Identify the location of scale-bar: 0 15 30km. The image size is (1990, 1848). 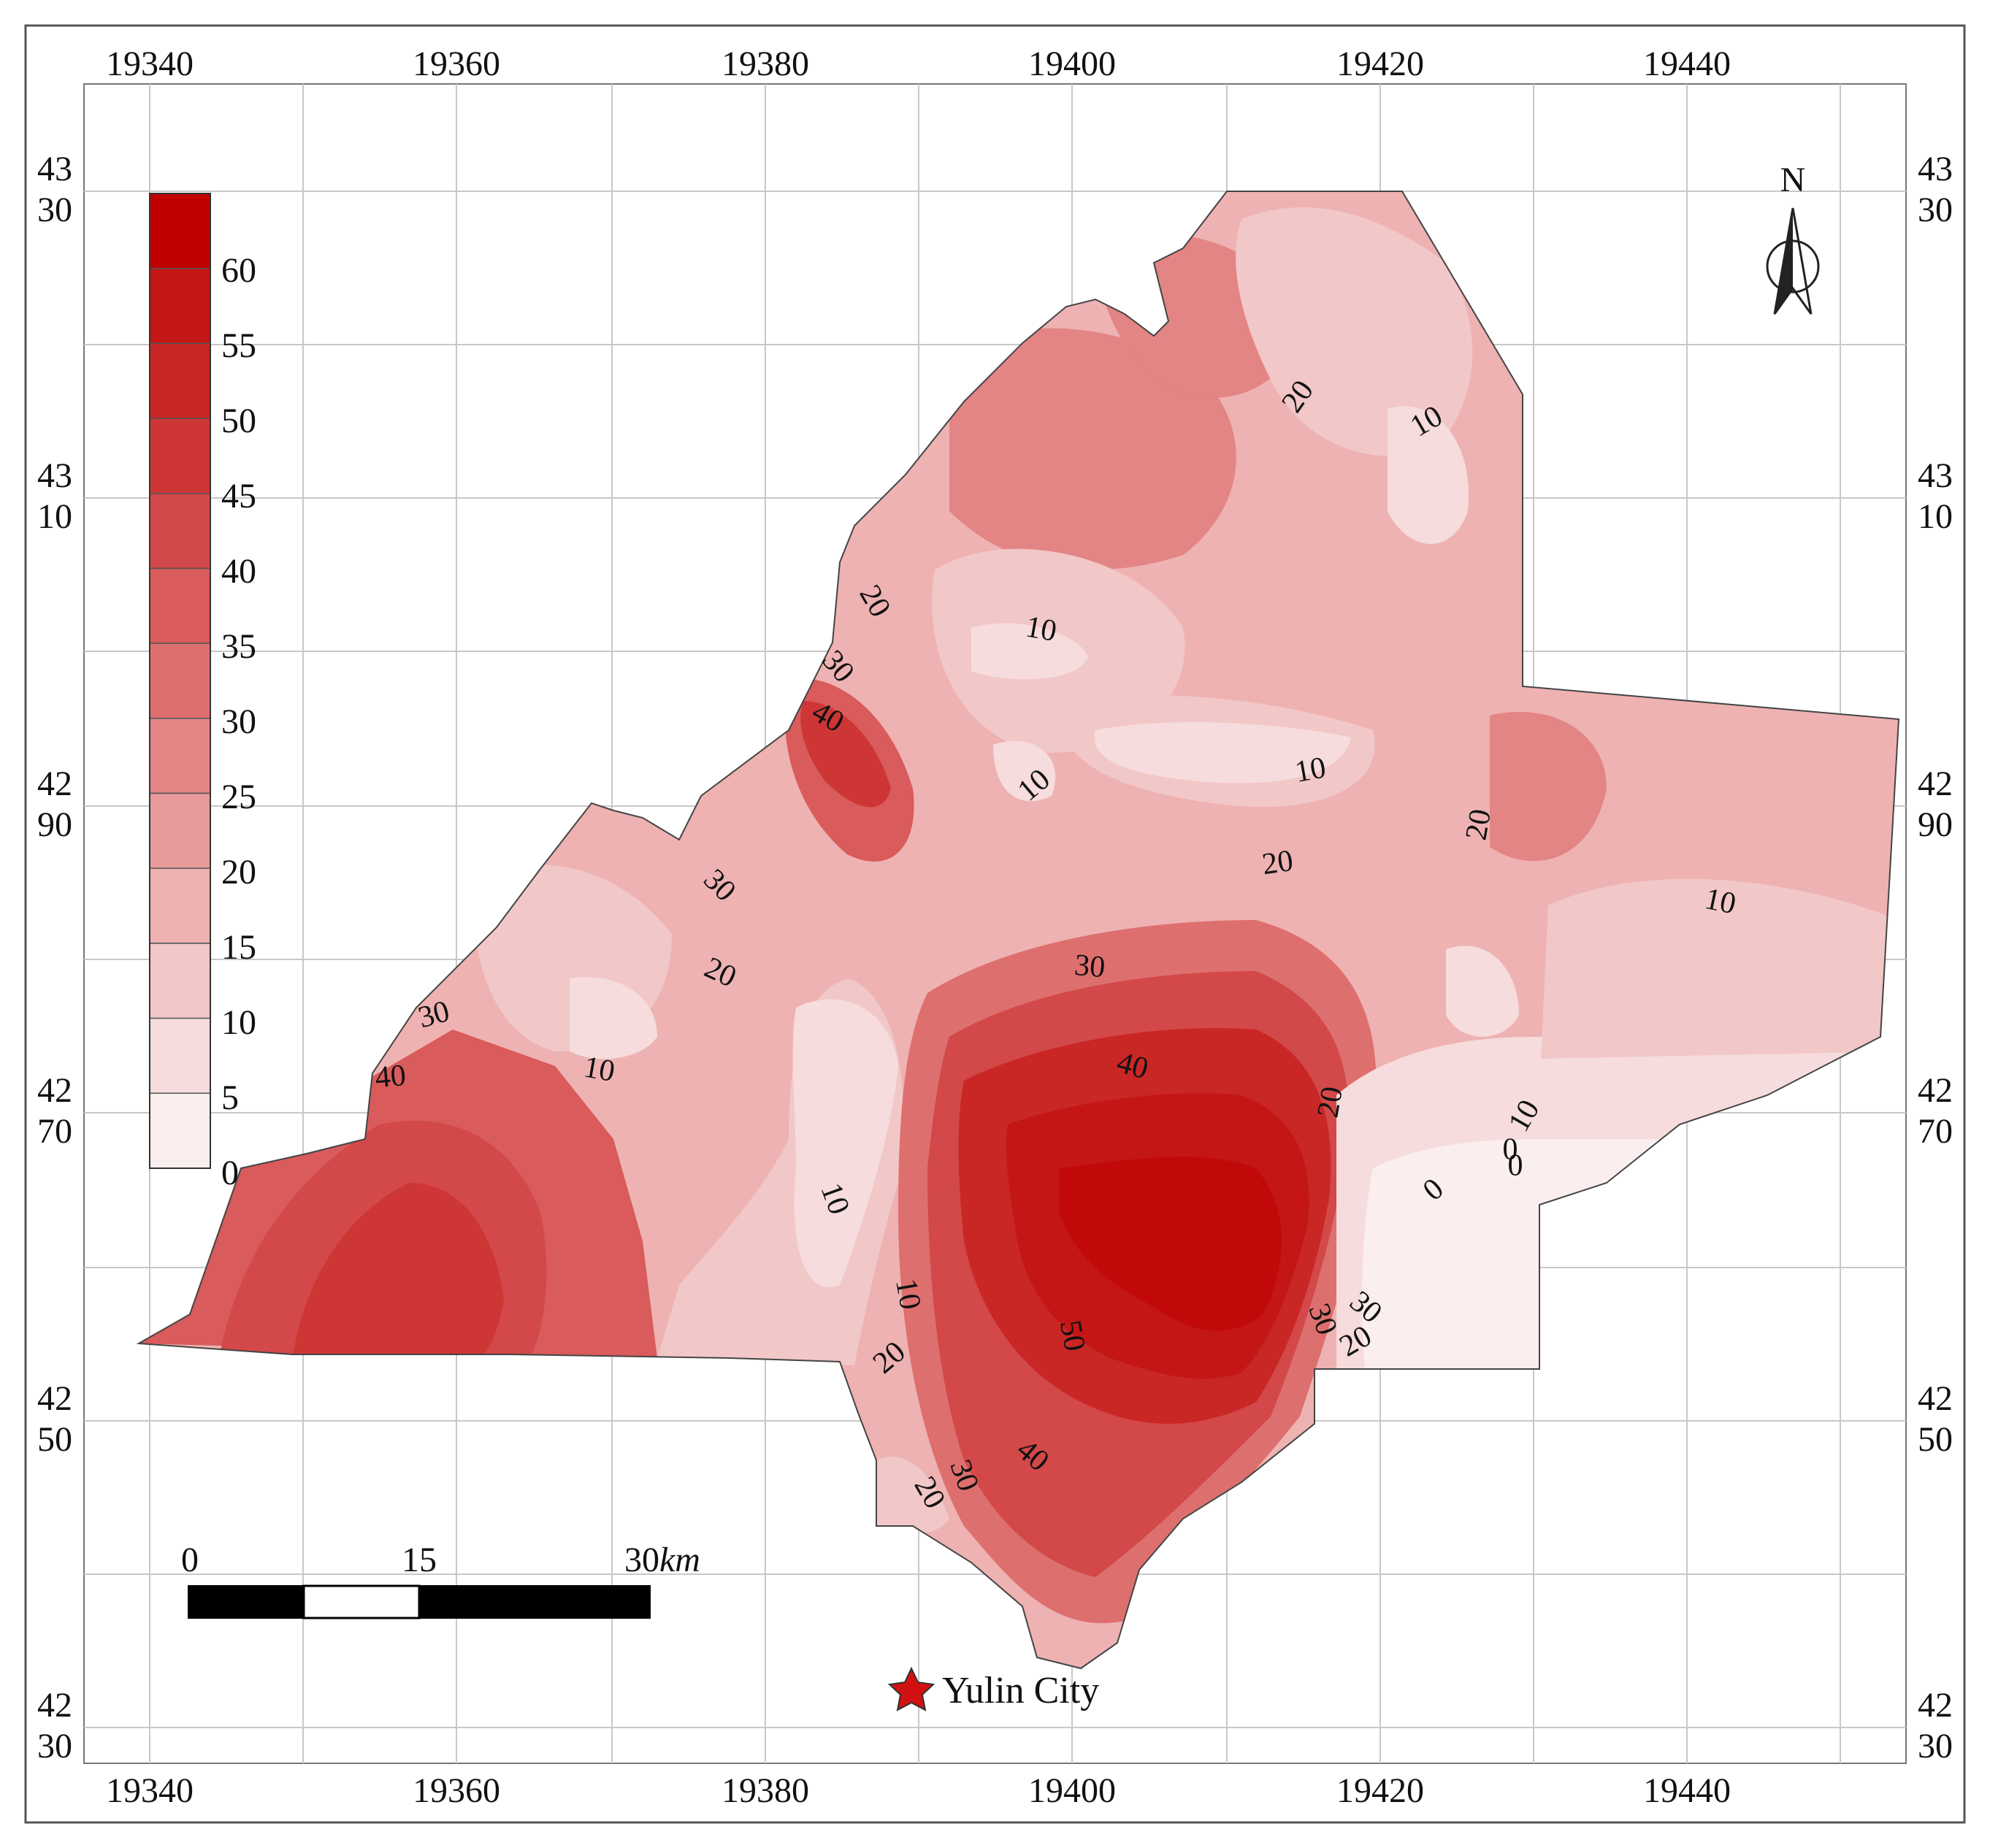
(441, 1580).